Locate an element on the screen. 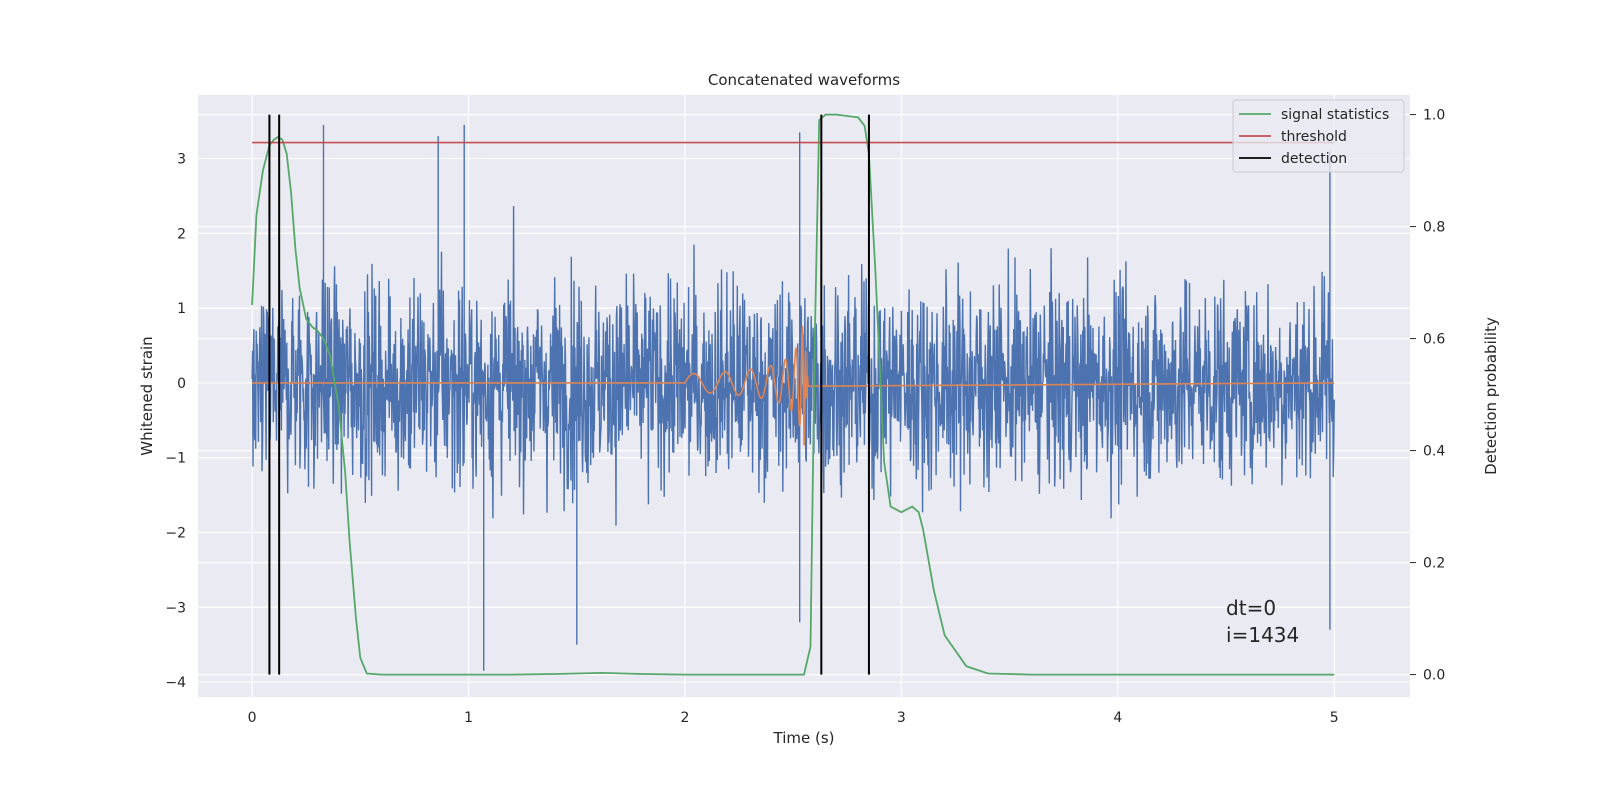  legend: signal statistics threshold detection is located at coordinates (1318, 136).